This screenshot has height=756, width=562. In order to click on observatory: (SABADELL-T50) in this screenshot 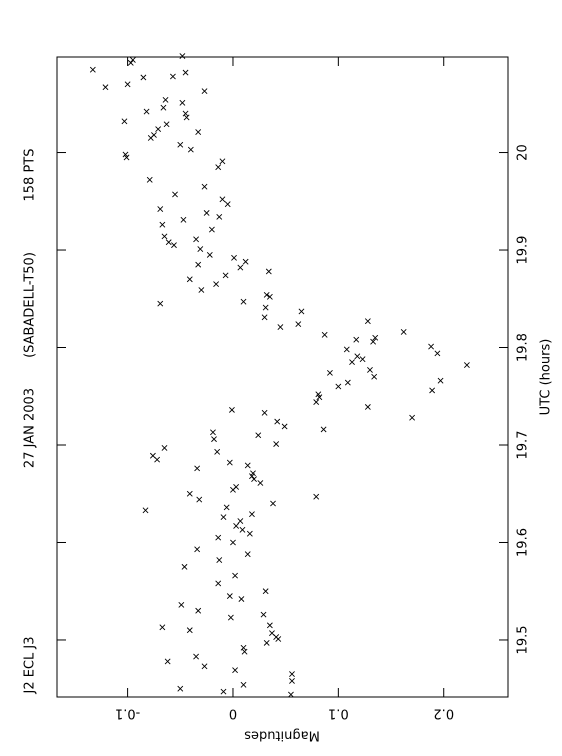, I will do `click(30, 305)`.